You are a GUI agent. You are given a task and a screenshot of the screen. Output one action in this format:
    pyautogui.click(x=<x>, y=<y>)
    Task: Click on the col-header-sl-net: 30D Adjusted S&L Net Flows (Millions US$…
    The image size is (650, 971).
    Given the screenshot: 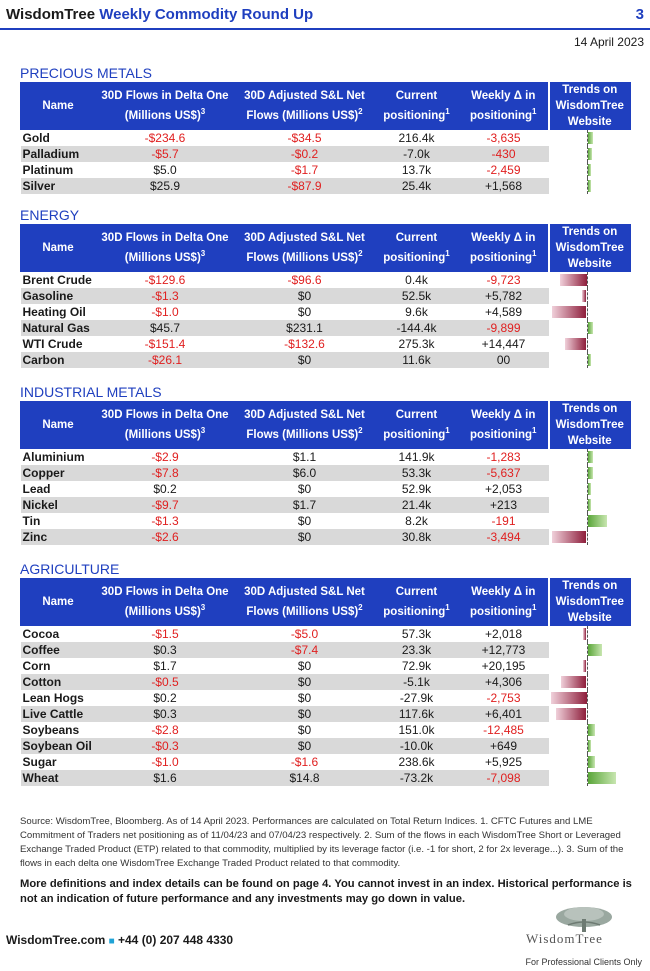 What is the action you would take?
    pyautogui.click(x=304, y=425)
    